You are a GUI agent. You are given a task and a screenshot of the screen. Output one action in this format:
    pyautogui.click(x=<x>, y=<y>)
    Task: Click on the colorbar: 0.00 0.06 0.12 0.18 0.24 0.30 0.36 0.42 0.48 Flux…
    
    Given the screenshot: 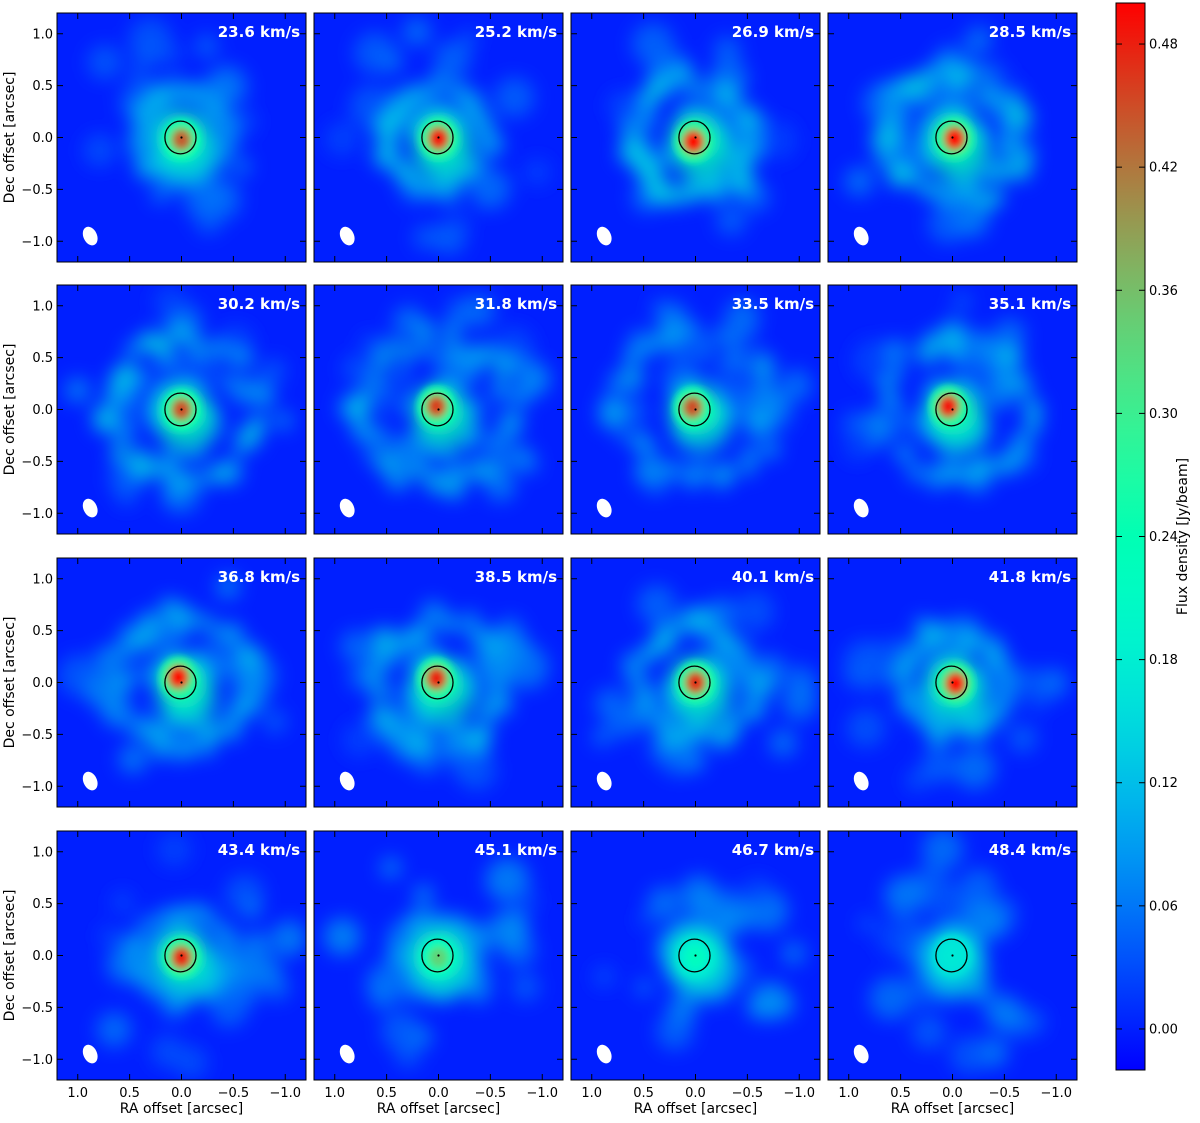 What is the action you would take?
    pyautogui.click(x=1153, y=536)
    